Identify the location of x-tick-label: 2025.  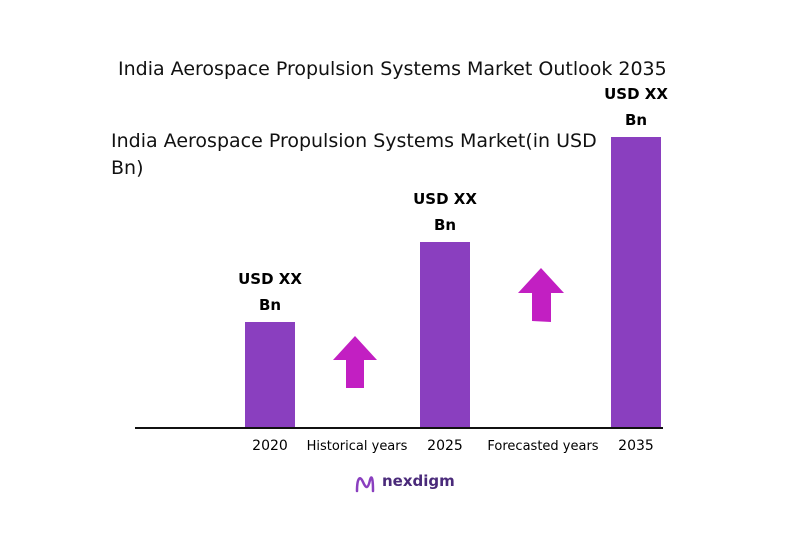
(445, 446).